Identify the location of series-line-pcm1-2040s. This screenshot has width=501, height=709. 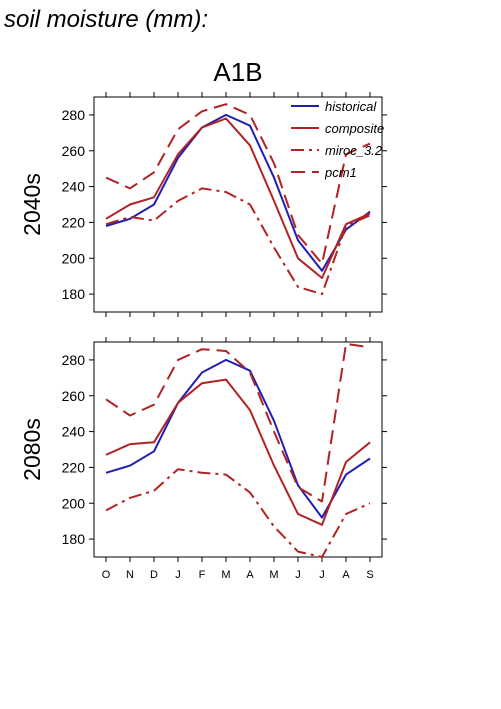
(238, 184).